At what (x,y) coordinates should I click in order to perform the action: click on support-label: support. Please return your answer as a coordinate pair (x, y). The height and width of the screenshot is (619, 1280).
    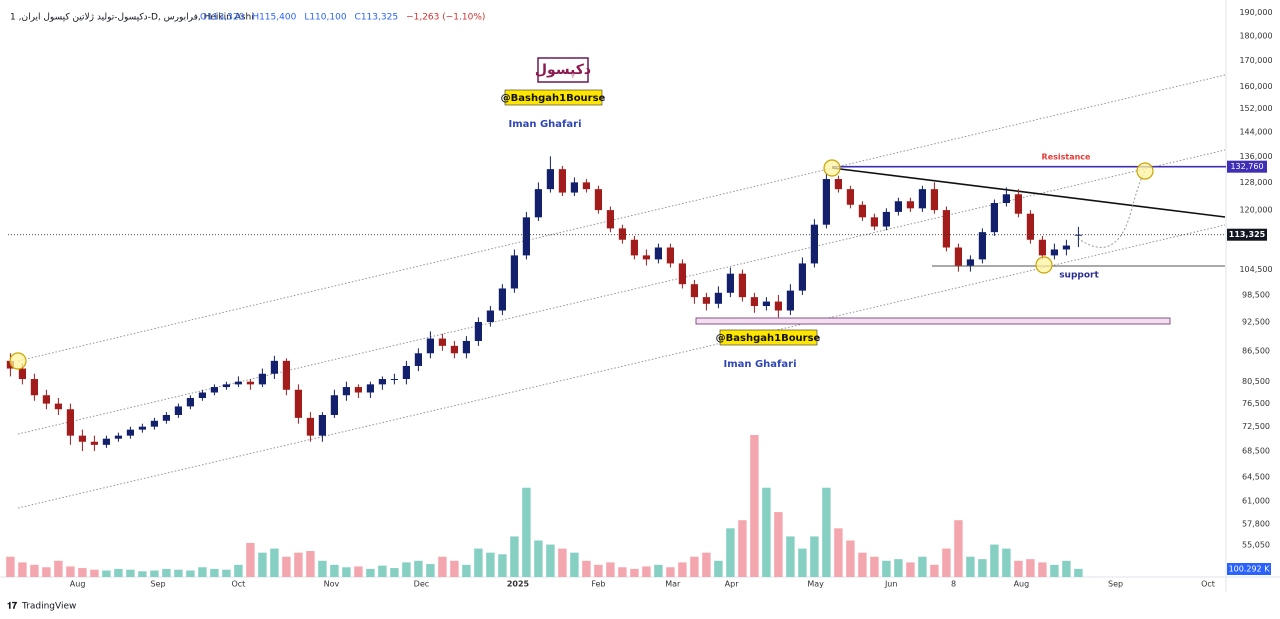
    Looking at the image, I should click on (1079, 276).